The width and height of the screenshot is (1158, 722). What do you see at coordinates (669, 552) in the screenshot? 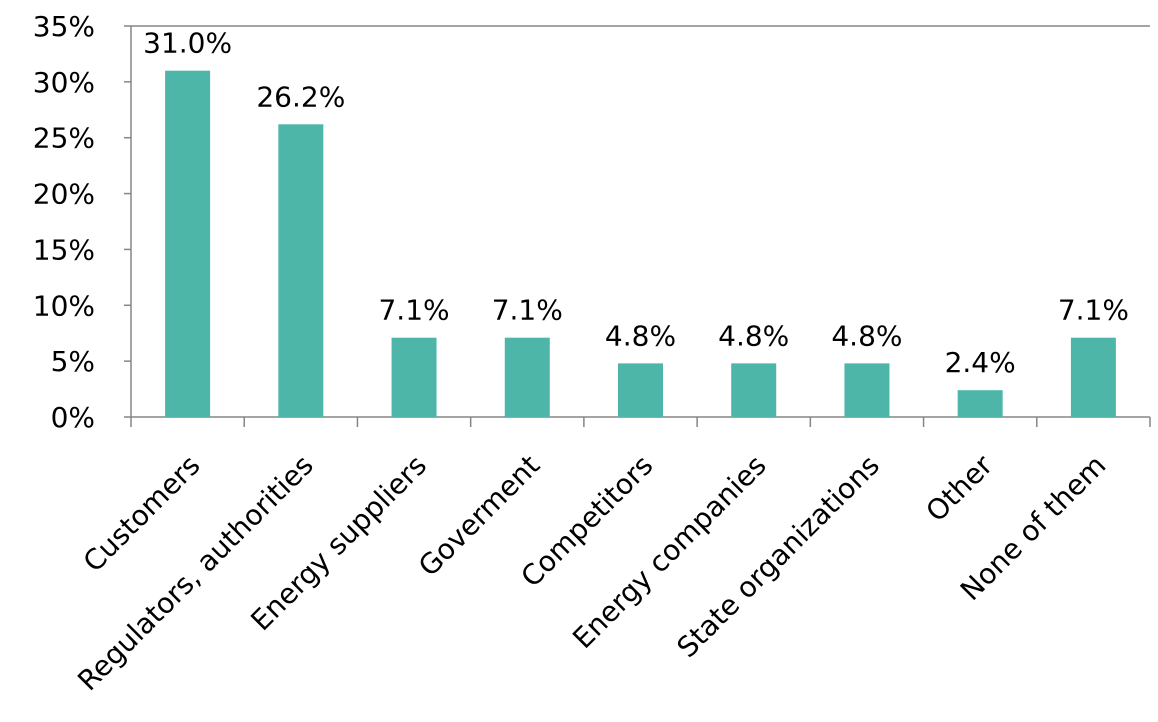
I see `category-label: Energy companies` at bounding box center [669, 552].